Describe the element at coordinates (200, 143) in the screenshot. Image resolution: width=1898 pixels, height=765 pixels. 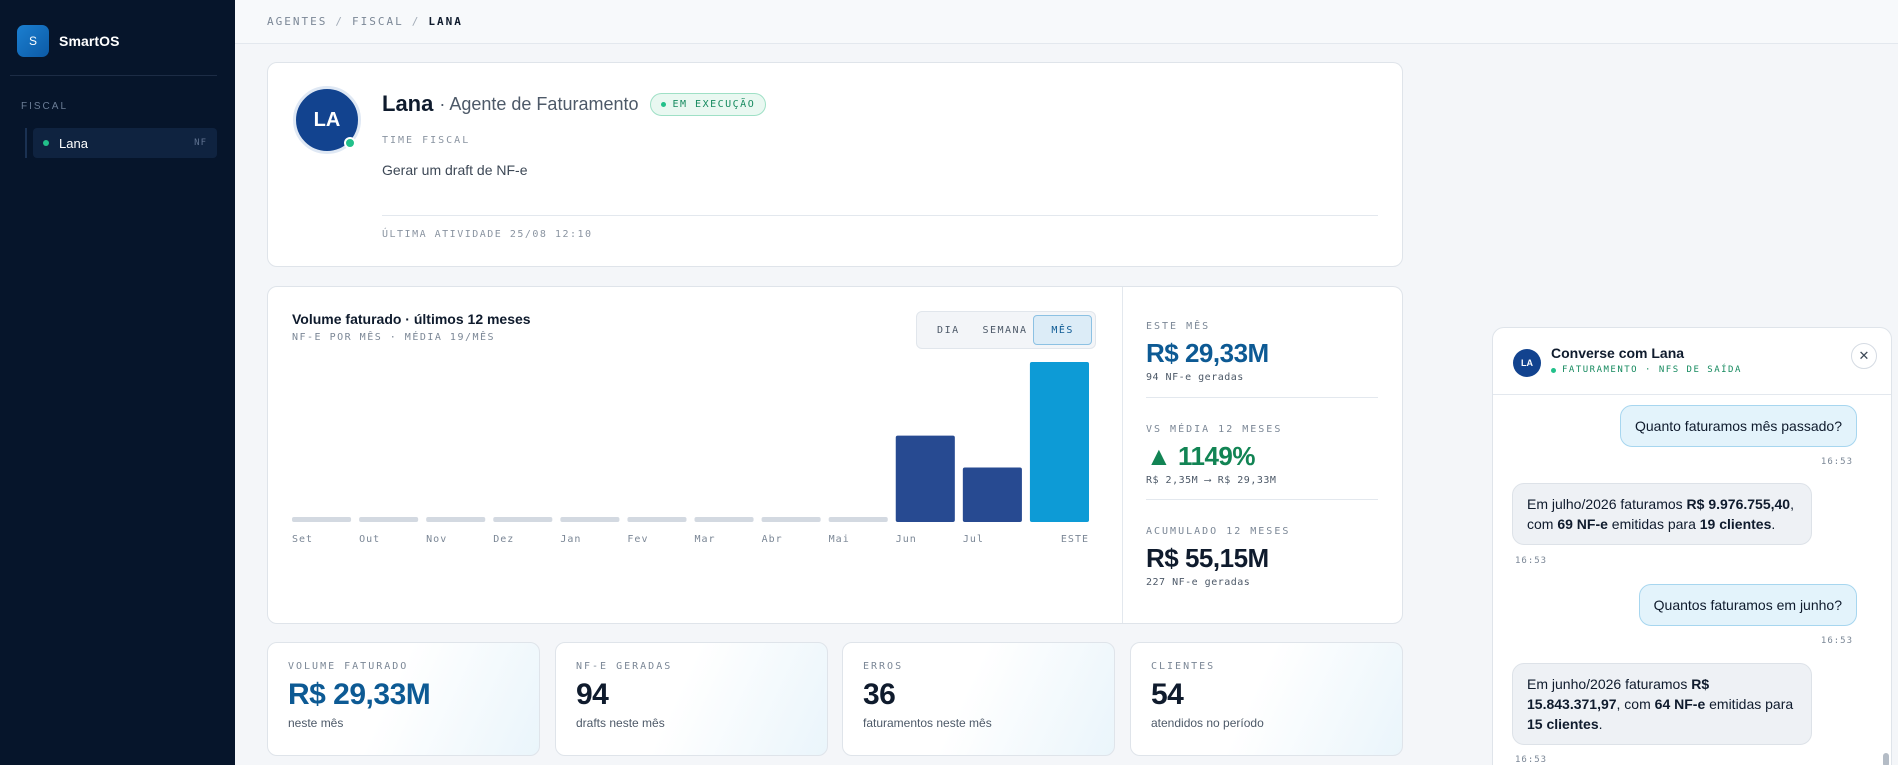
I see `sidebar-item-badge: NF` at that location.